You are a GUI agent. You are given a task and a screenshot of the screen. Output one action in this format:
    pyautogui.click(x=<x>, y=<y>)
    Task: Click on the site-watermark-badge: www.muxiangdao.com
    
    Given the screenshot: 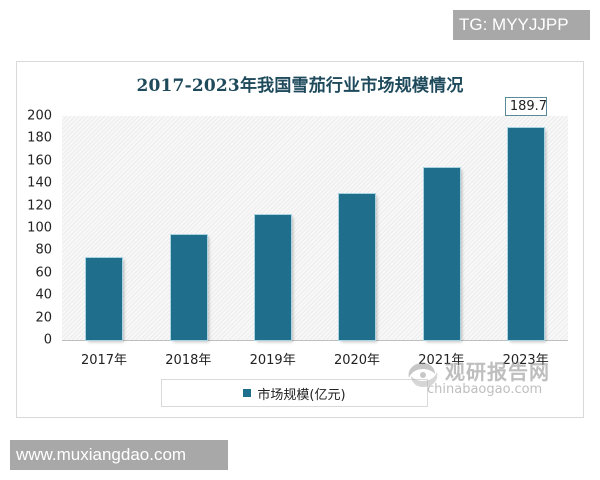 What is the action you would take?
    pyautogui.click(x=119, y=455)
    